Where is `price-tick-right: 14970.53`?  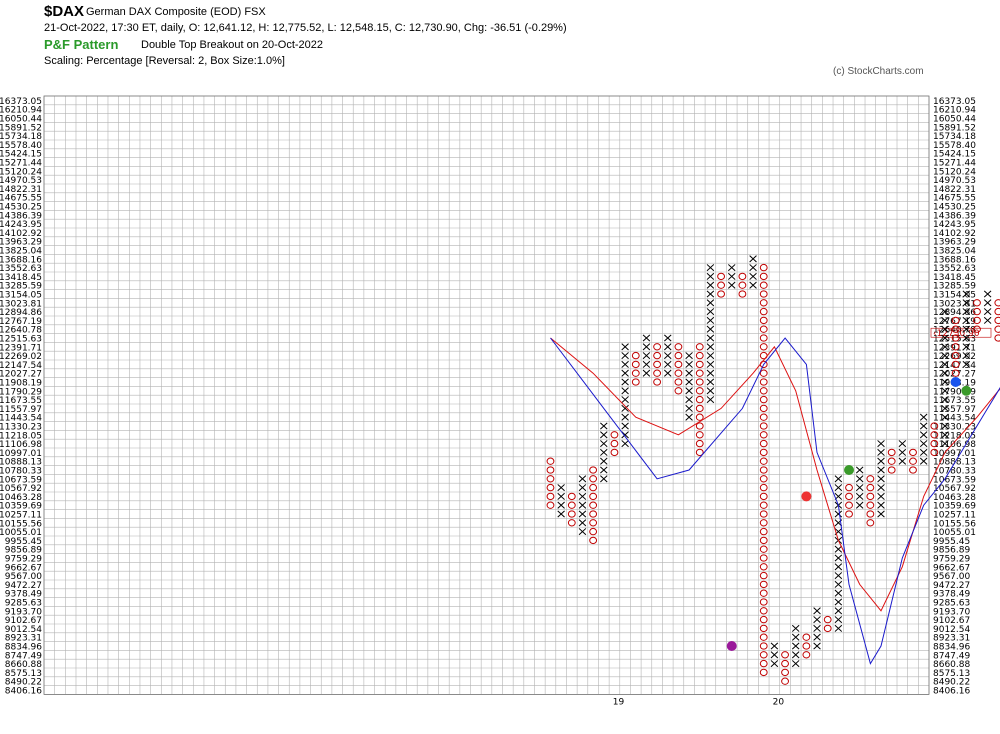 price-tick-right: 14970.53 is located at coordinates (954, 181).